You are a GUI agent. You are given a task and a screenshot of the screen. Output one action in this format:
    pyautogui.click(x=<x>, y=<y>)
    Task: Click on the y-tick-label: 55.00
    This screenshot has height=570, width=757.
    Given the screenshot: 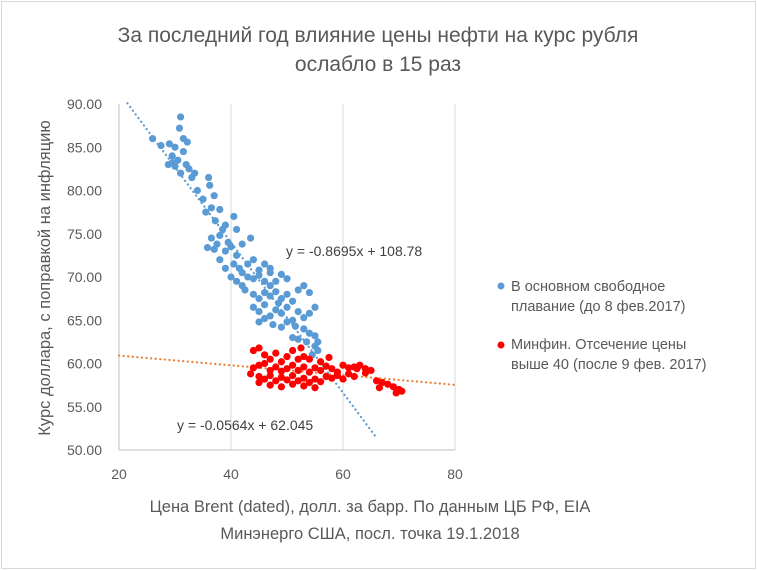 What is the action you would take?
    pyautogui.click(x=84, y=407)
    